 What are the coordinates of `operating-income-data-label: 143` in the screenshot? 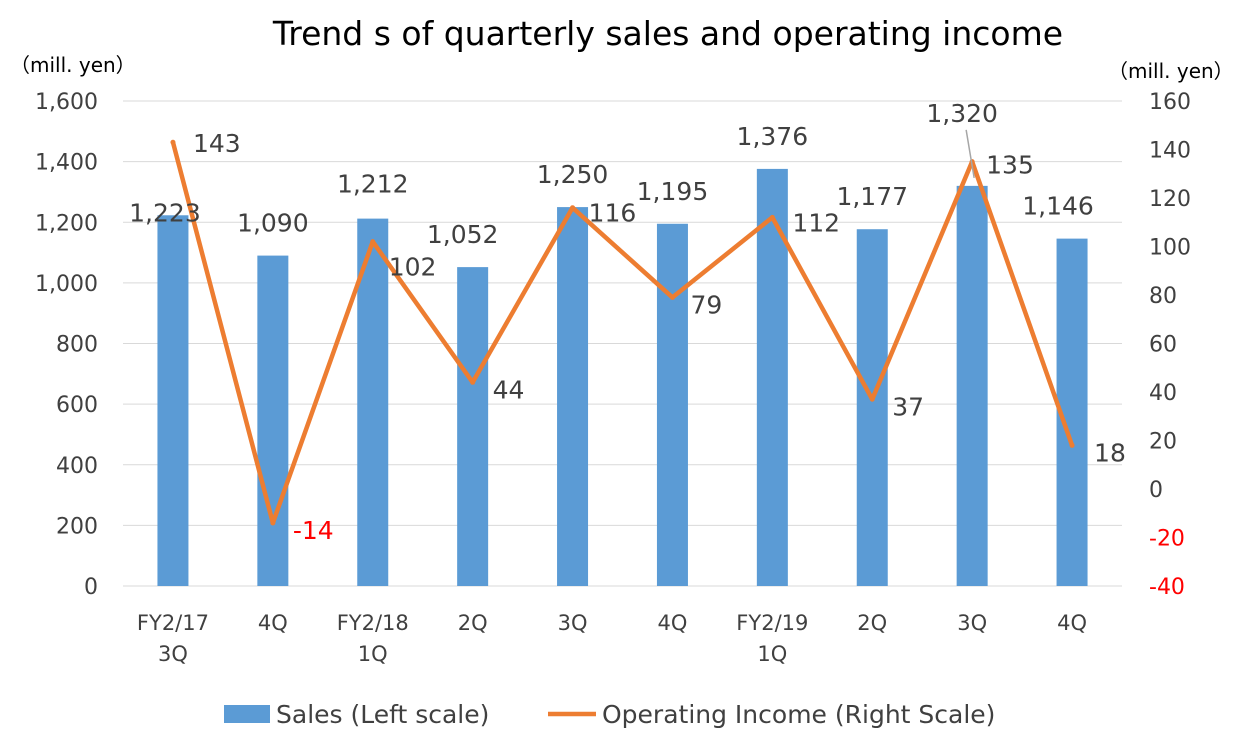 It's located at (217, 143).